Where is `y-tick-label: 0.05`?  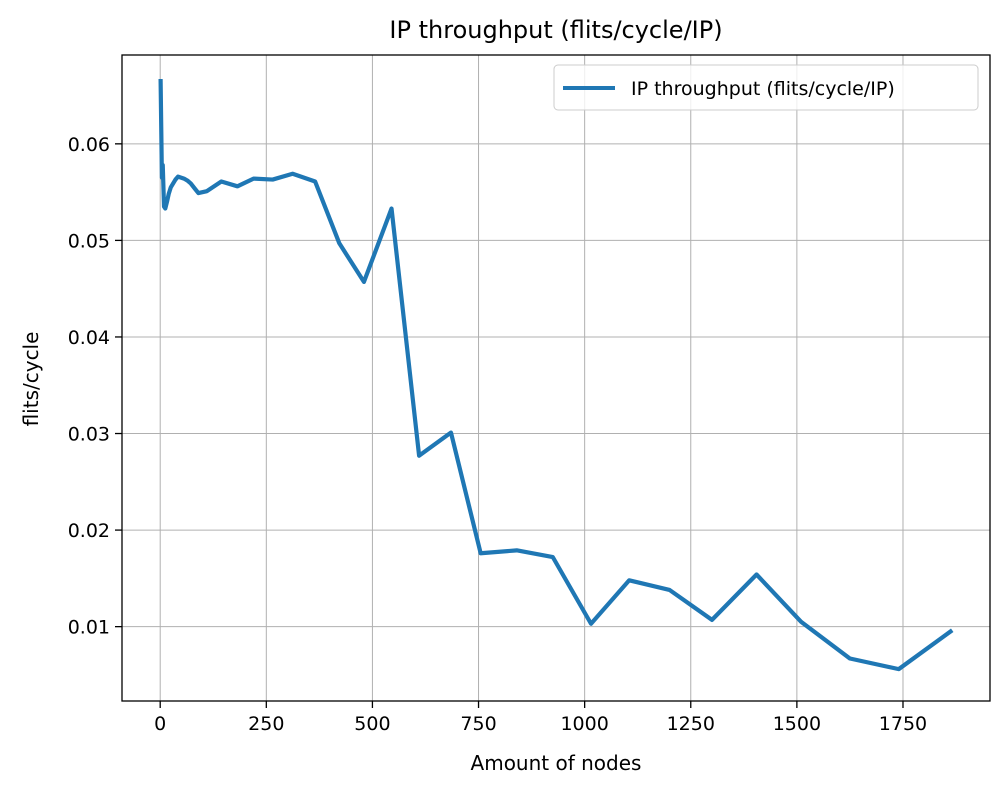
y-tick-label: 0.05 is located at coordinates (89, 241).